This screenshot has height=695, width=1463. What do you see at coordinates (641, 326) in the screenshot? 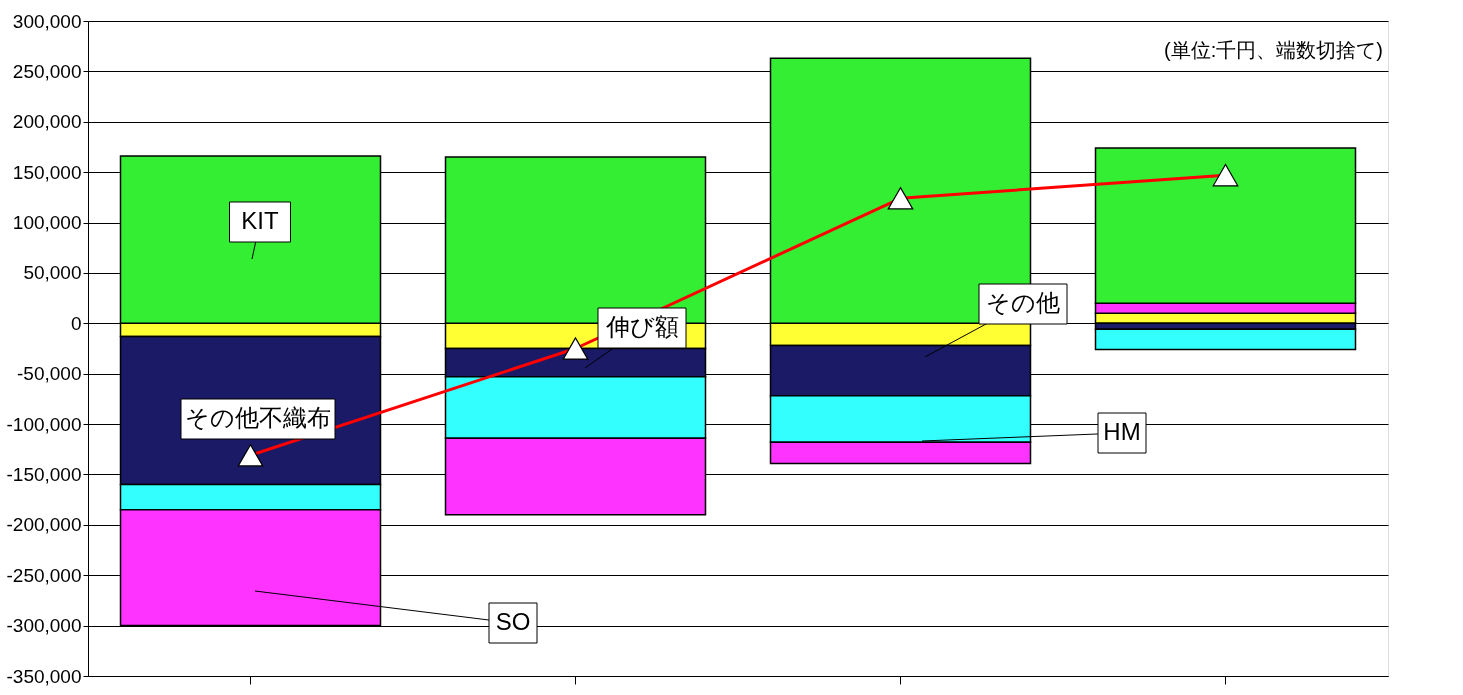
I see `series-label: 伸び額` at bounding box center [641, 326].